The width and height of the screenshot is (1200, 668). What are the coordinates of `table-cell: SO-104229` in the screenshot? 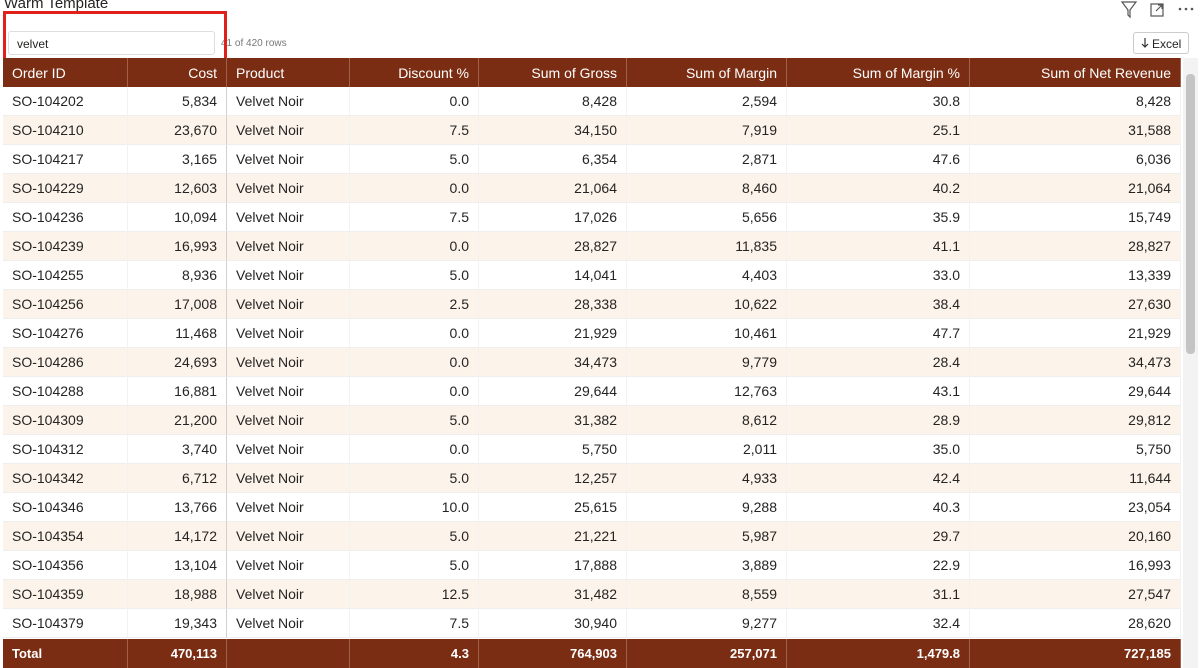 It's located at (65, 188).